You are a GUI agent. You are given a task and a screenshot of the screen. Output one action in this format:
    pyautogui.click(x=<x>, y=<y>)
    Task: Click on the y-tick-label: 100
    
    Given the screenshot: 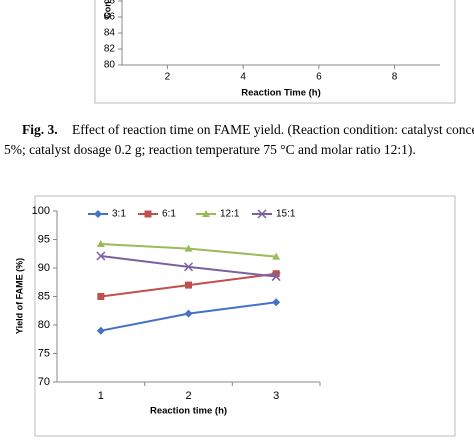 What is the action you would take?
    pyautogui.click(x=41, y=211)
    